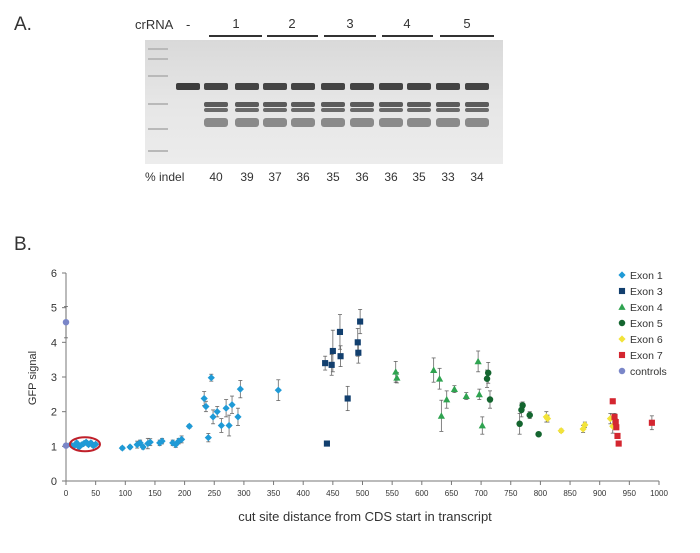  Describe the element at coordinates (600, 493) in the screenshot. I see `x-tick-label: 900` at that location.